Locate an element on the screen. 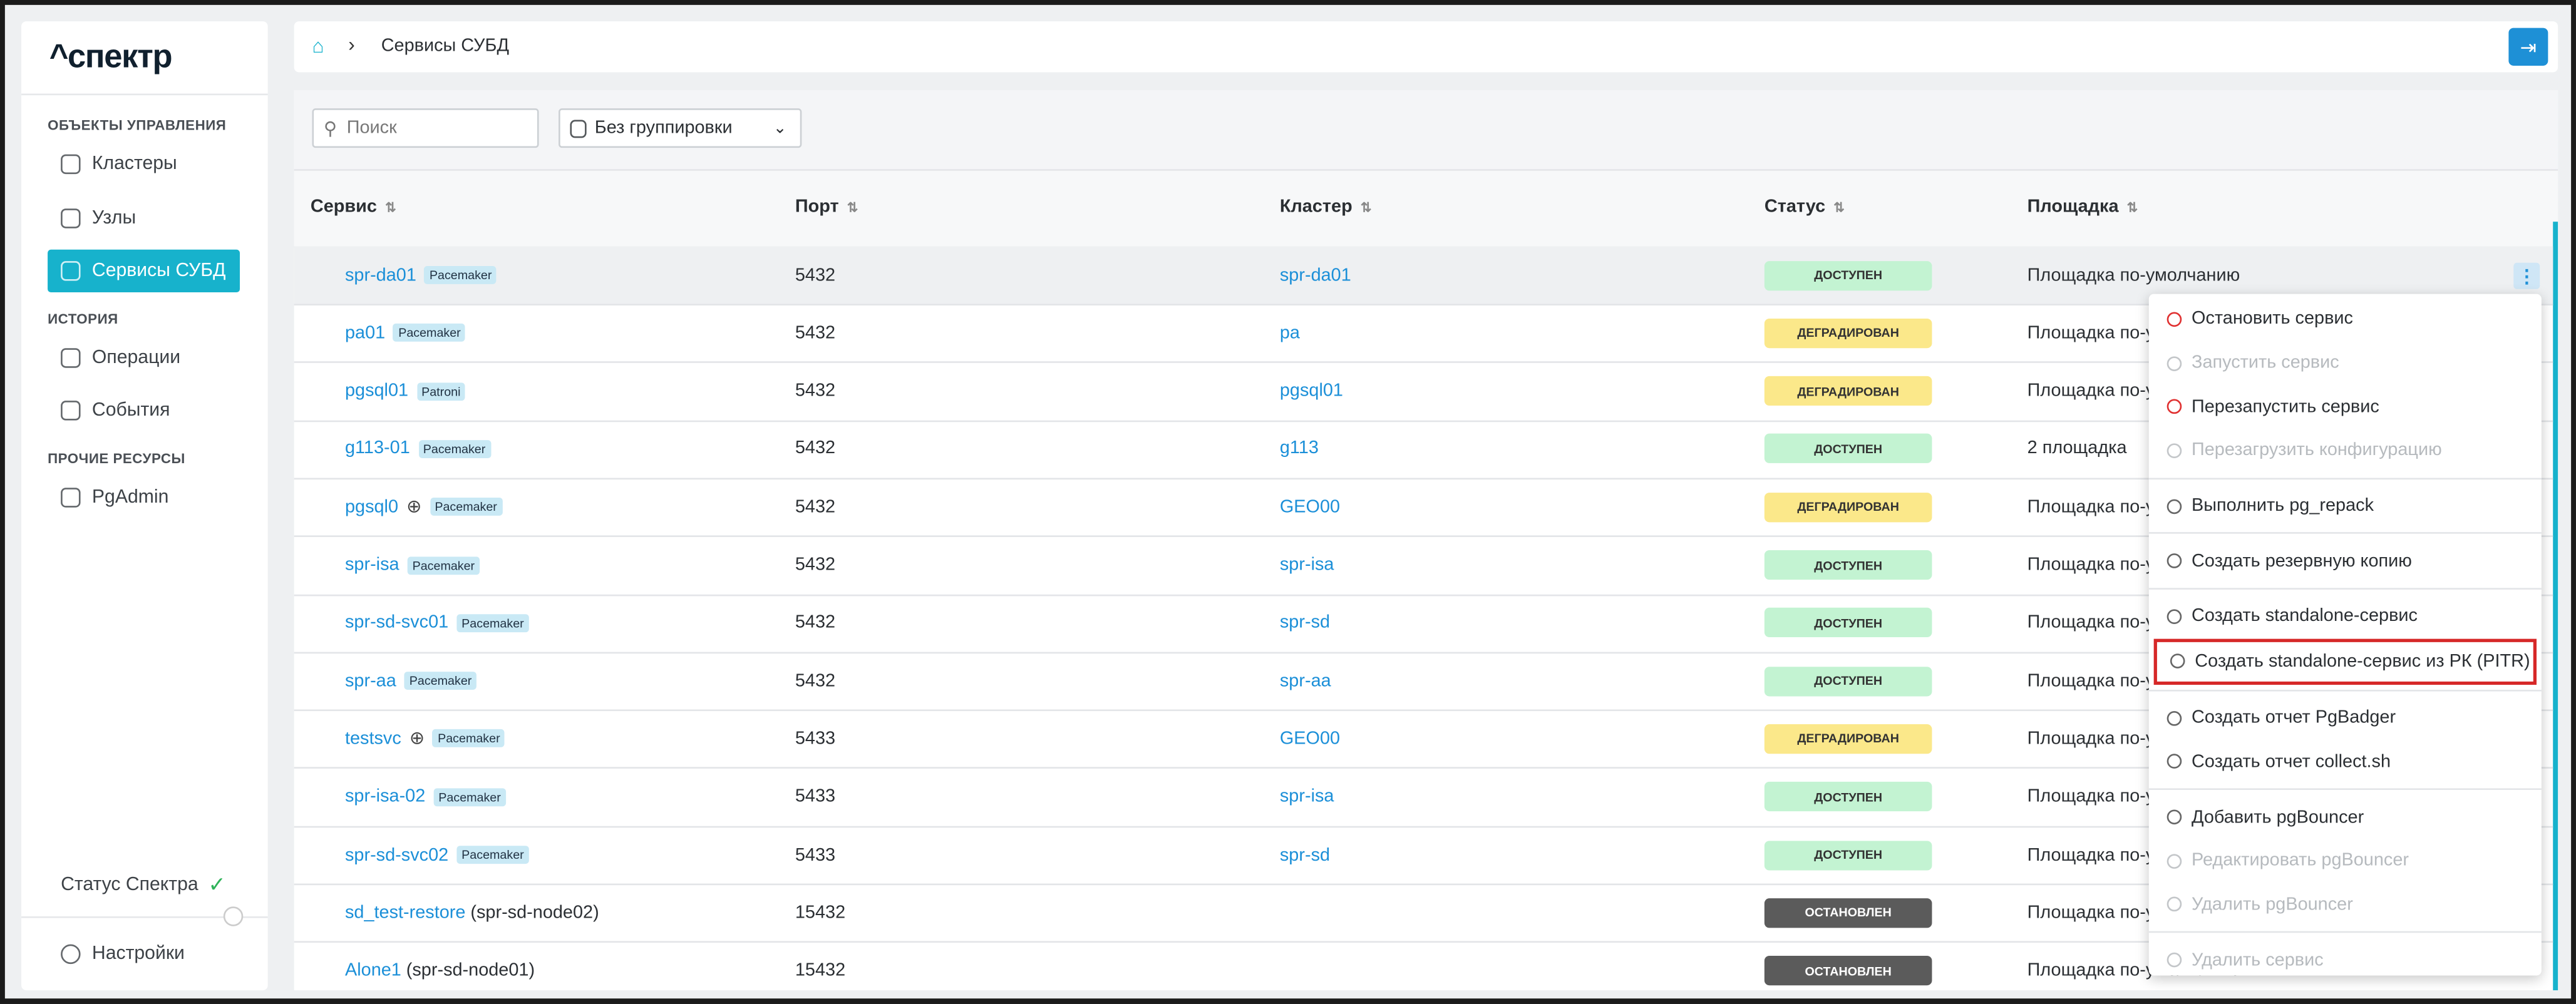 The image size is (2576, 1004). cluster-link: spr-aa is located at coordinates (1305, 681).